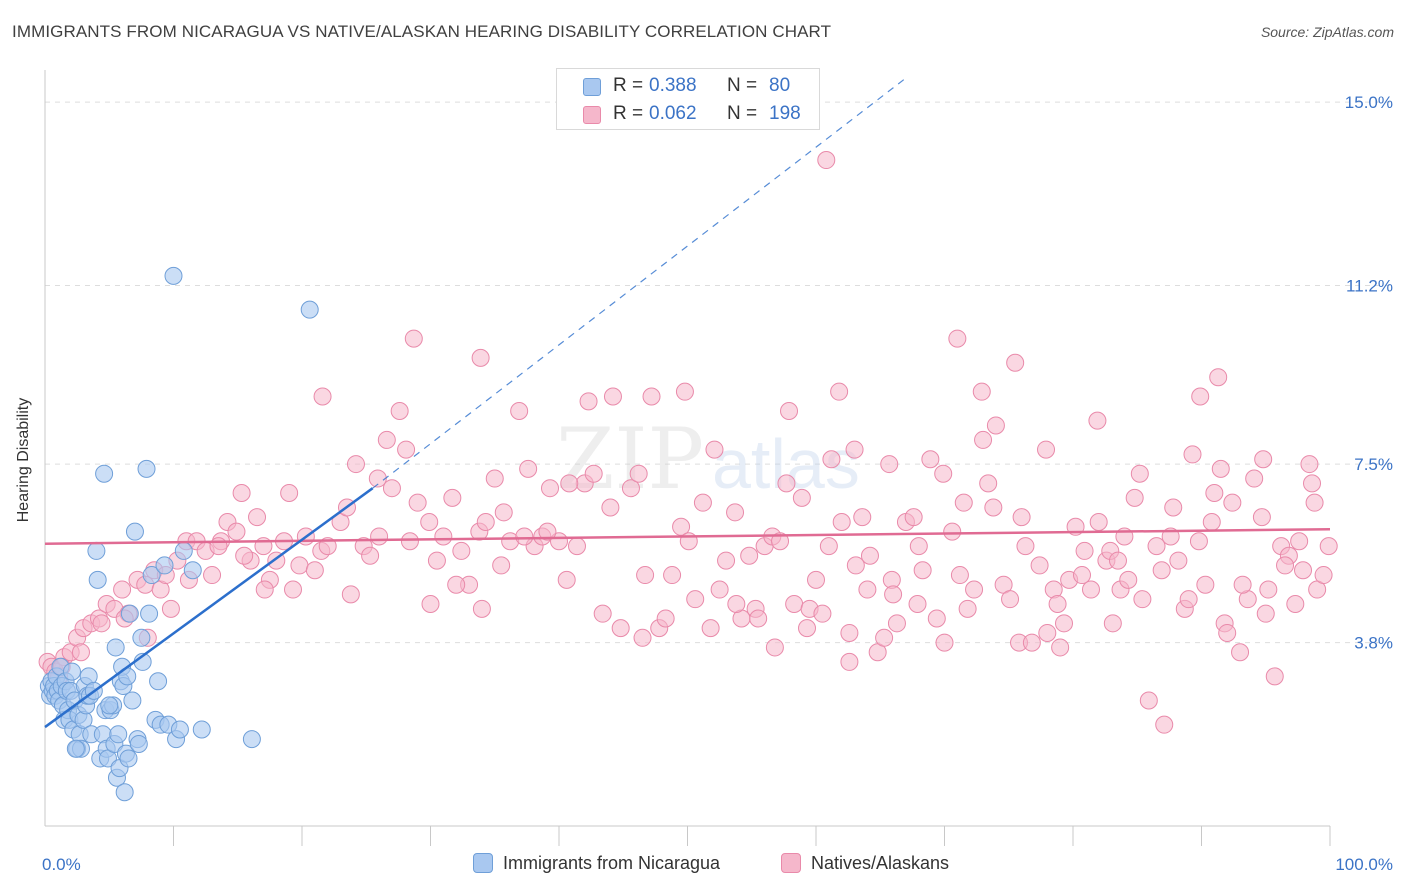 This screenshot has height=892, width=1406. What do you see at coordinates (483, 863) in the screenshot?
I see `legend-blue-swatch` at bounding box center [483, 863].